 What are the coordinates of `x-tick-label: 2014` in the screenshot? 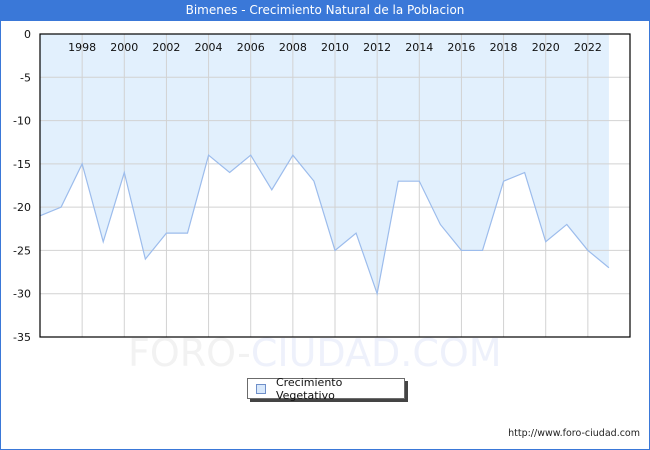 It's located at (419, 47).